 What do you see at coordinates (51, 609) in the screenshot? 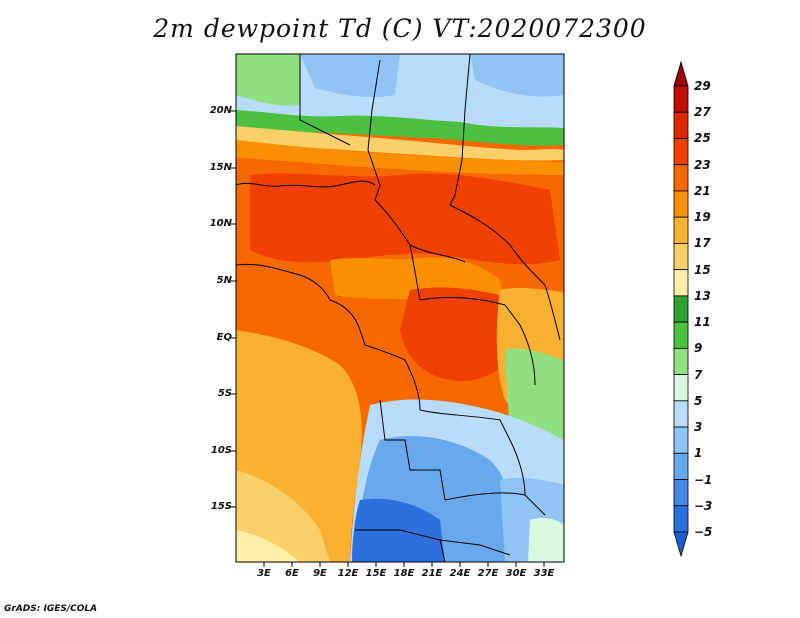
I see `grads-credit: GrADS: IGES/COLA` at bounding box center [51, 609].